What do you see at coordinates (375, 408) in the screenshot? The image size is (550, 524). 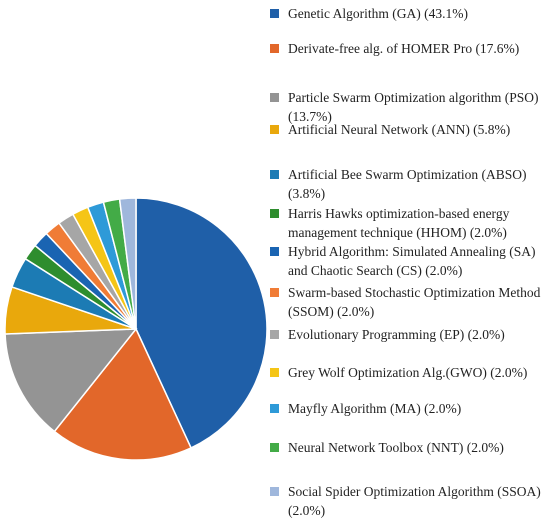 I see `legend-label: Mayfly Algorithm (MA) (2.0%)` at bounding box center [375, 408].